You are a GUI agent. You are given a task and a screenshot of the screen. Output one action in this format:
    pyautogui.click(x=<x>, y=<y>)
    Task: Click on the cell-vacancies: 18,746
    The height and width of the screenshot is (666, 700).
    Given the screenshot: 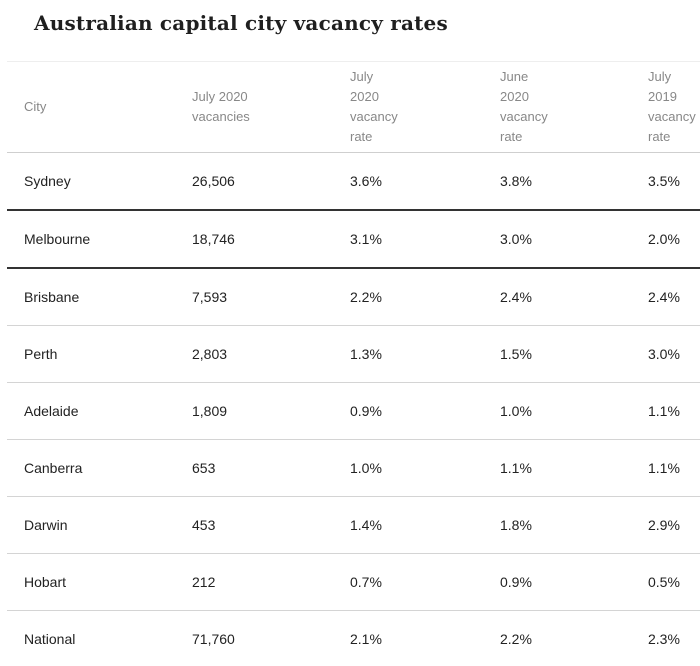 What is the action you would take?
    pyautogui.click(x=255, y=239)
    